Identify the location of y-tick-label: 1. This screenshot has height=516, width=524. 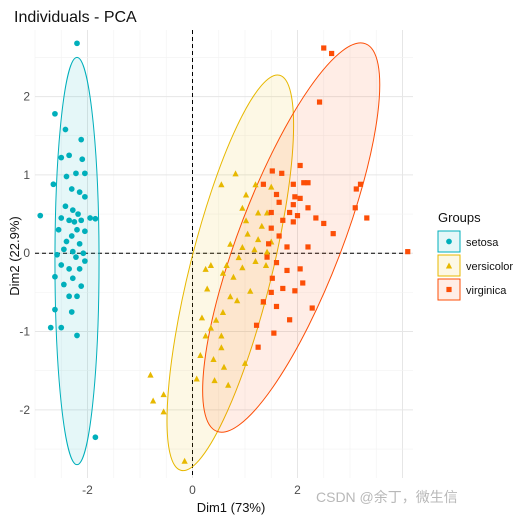
(26, 175).